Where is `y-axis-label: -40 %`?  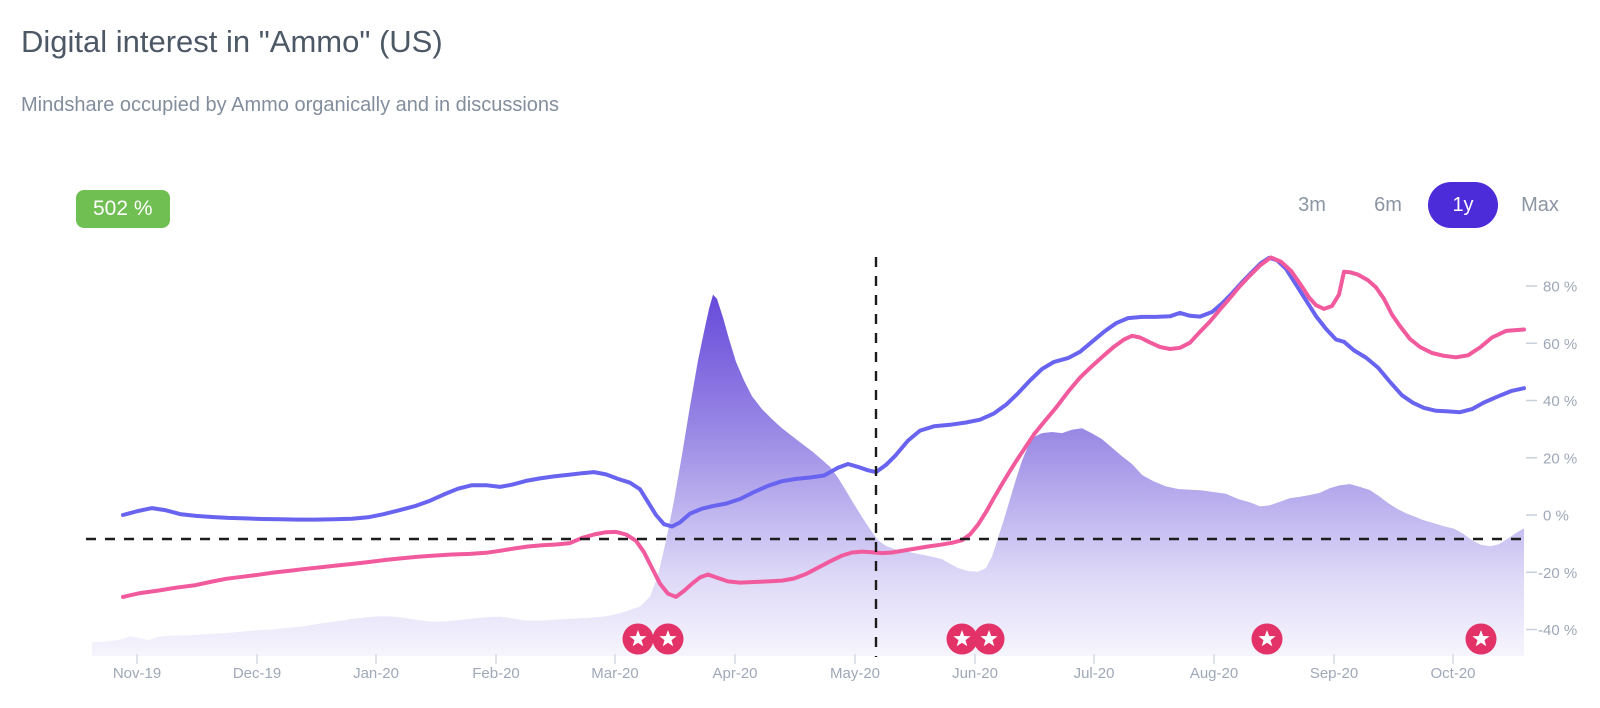
y-axis-label: -40 % is located at coordinates (1557, 630).